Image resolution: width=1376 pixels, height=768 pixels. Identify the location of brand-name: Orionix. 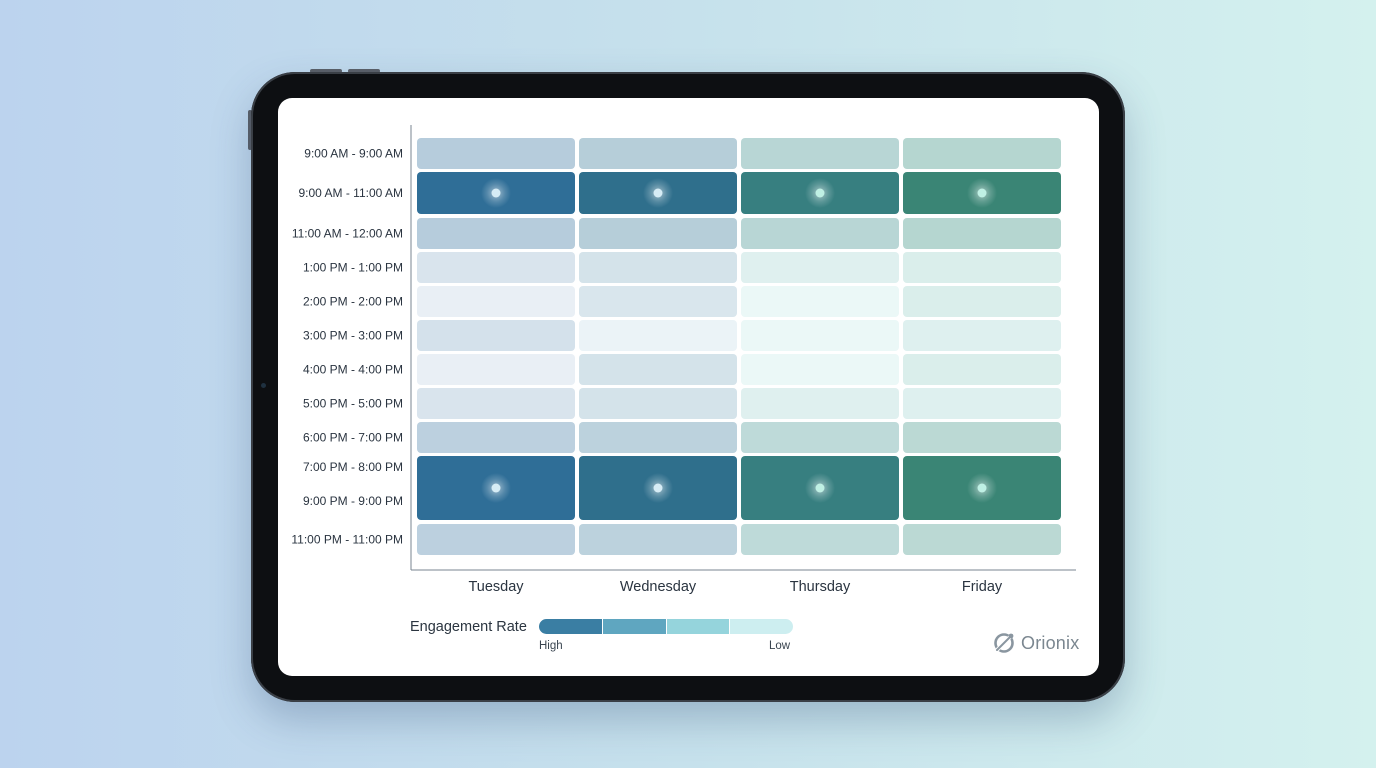
(1050, 642).